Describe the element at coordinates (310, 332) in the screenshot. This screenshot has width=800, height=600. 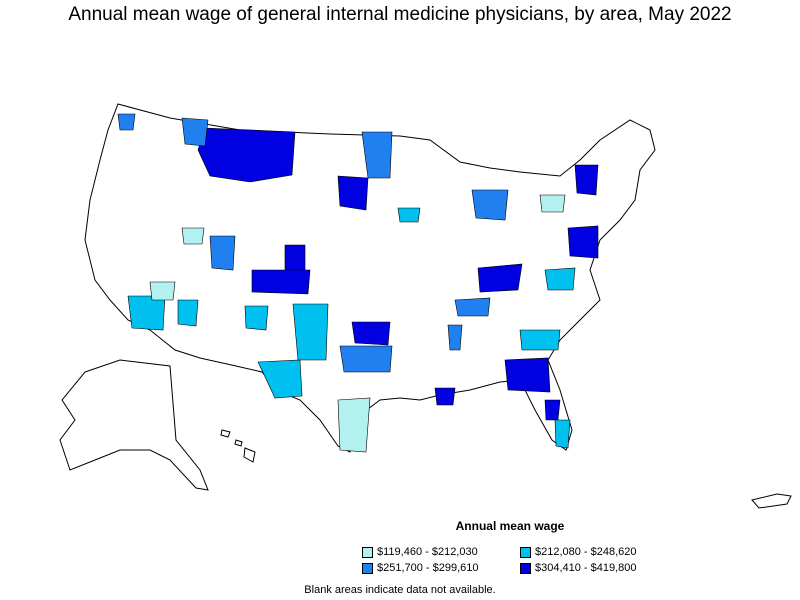
I see `area-texas-panhandle` at that location.